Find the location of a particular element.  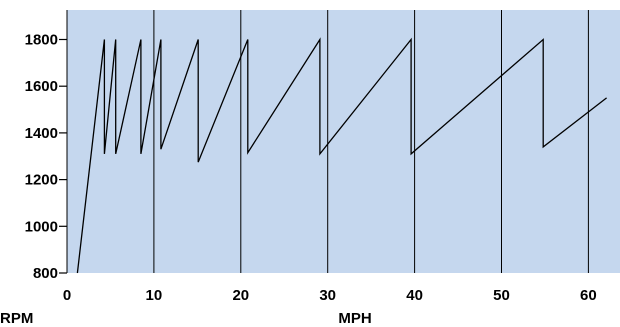

x-tick-label: 30 is located at coordinates (327, 295).